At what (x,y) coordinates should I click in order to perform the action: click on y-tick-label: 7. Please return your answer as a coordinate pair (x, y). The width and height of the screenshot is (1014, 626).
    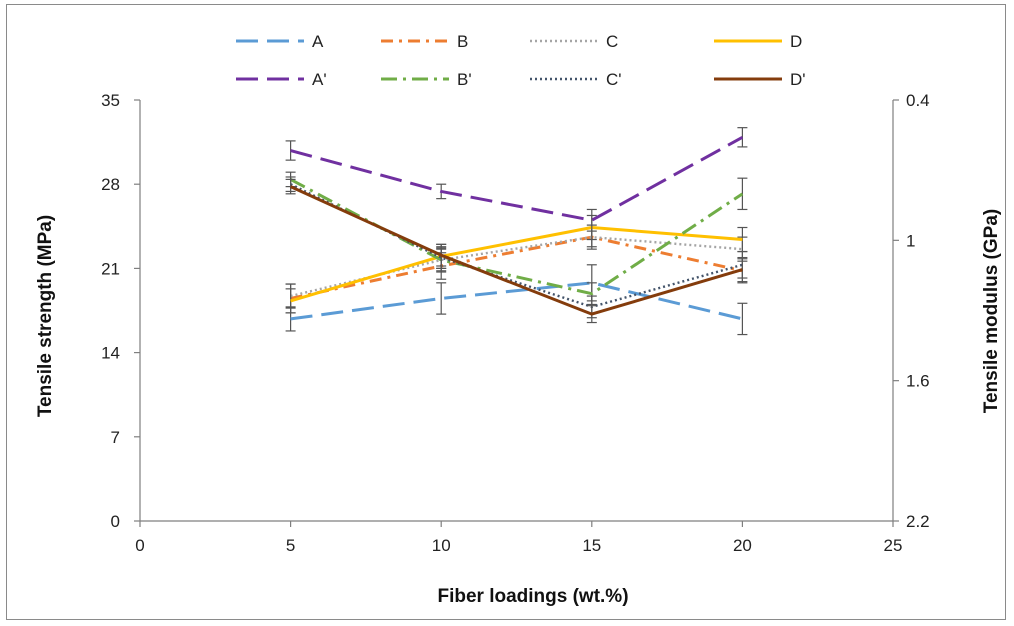
    Looking at the image, I should click on (115, 437).